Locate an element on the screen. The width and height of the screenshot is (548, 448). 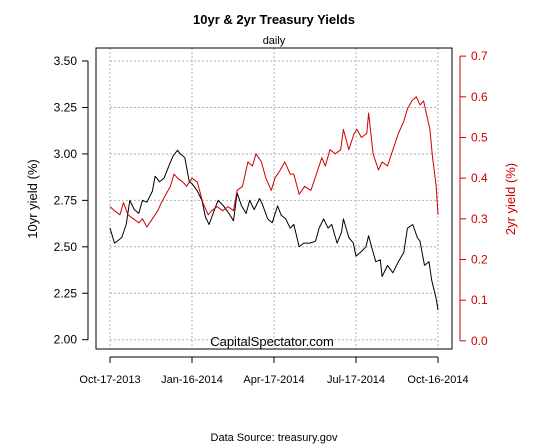
x-tick-label: Apr-17-2014 is located at coordinates (273, 380).